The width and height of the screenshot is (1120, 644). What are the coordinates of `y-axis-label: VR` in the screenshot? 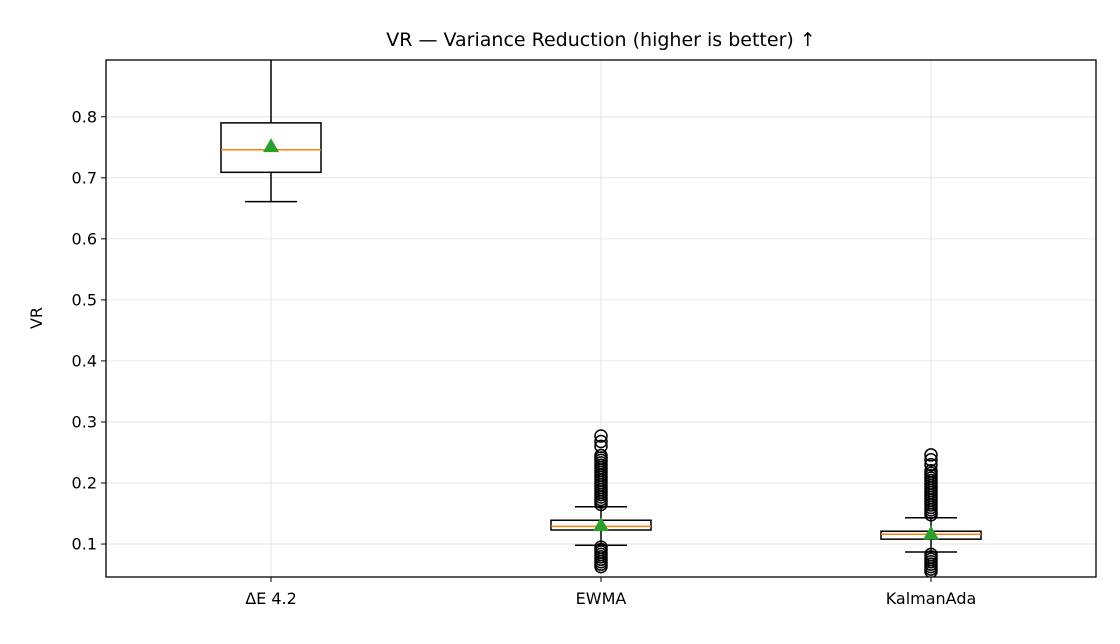 It's located at (36, 318).